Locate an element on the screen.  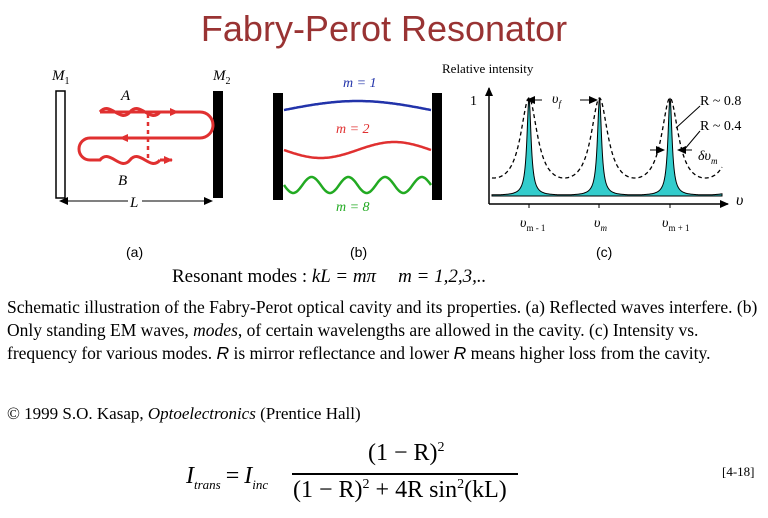
transmission-curve-r04 is located at coordinates (607, 138).